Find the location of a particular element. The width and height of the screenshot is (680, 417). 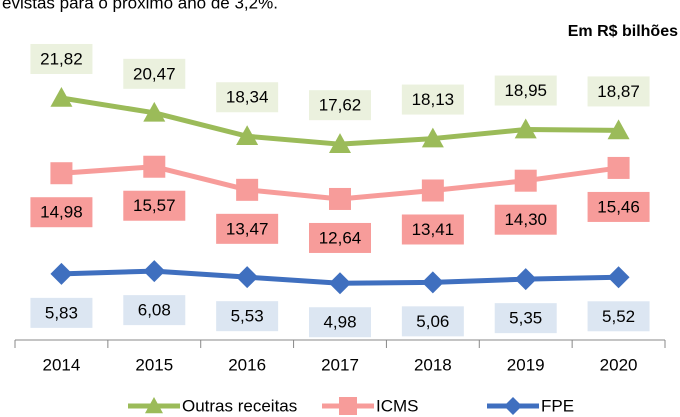

value-label: 13,47 is located at coordinates (247, 228).